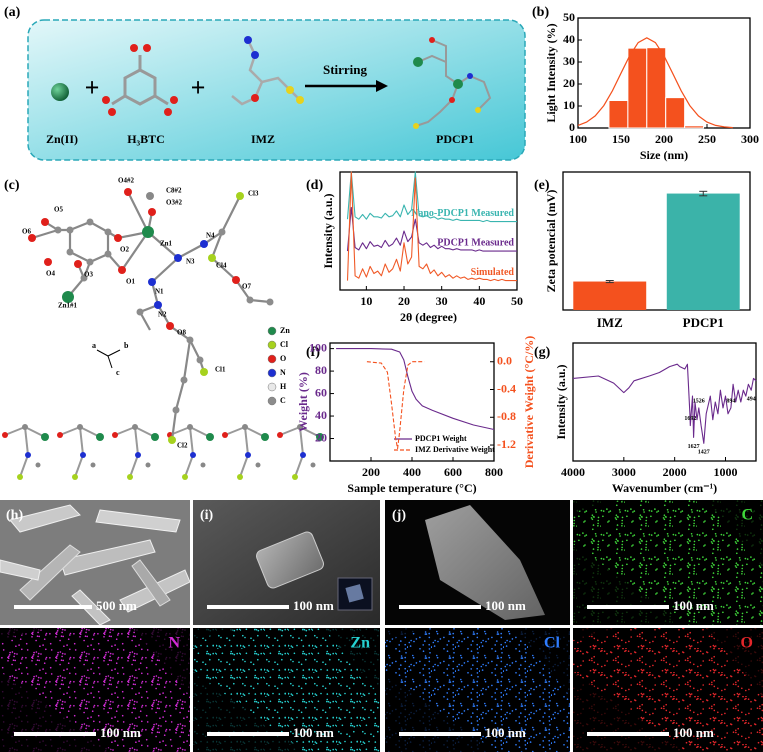 This screenshot has width=763, height=752. I want to click on y-tick-label: 10, so click(569, 105).